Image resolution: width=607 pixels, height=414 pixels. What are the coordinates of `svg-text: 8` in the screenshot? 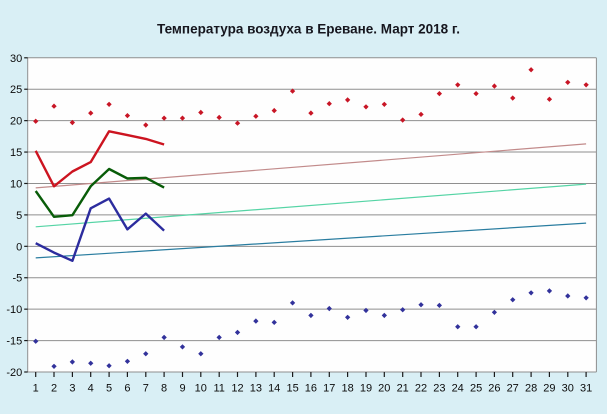 It's located at (164, 389).